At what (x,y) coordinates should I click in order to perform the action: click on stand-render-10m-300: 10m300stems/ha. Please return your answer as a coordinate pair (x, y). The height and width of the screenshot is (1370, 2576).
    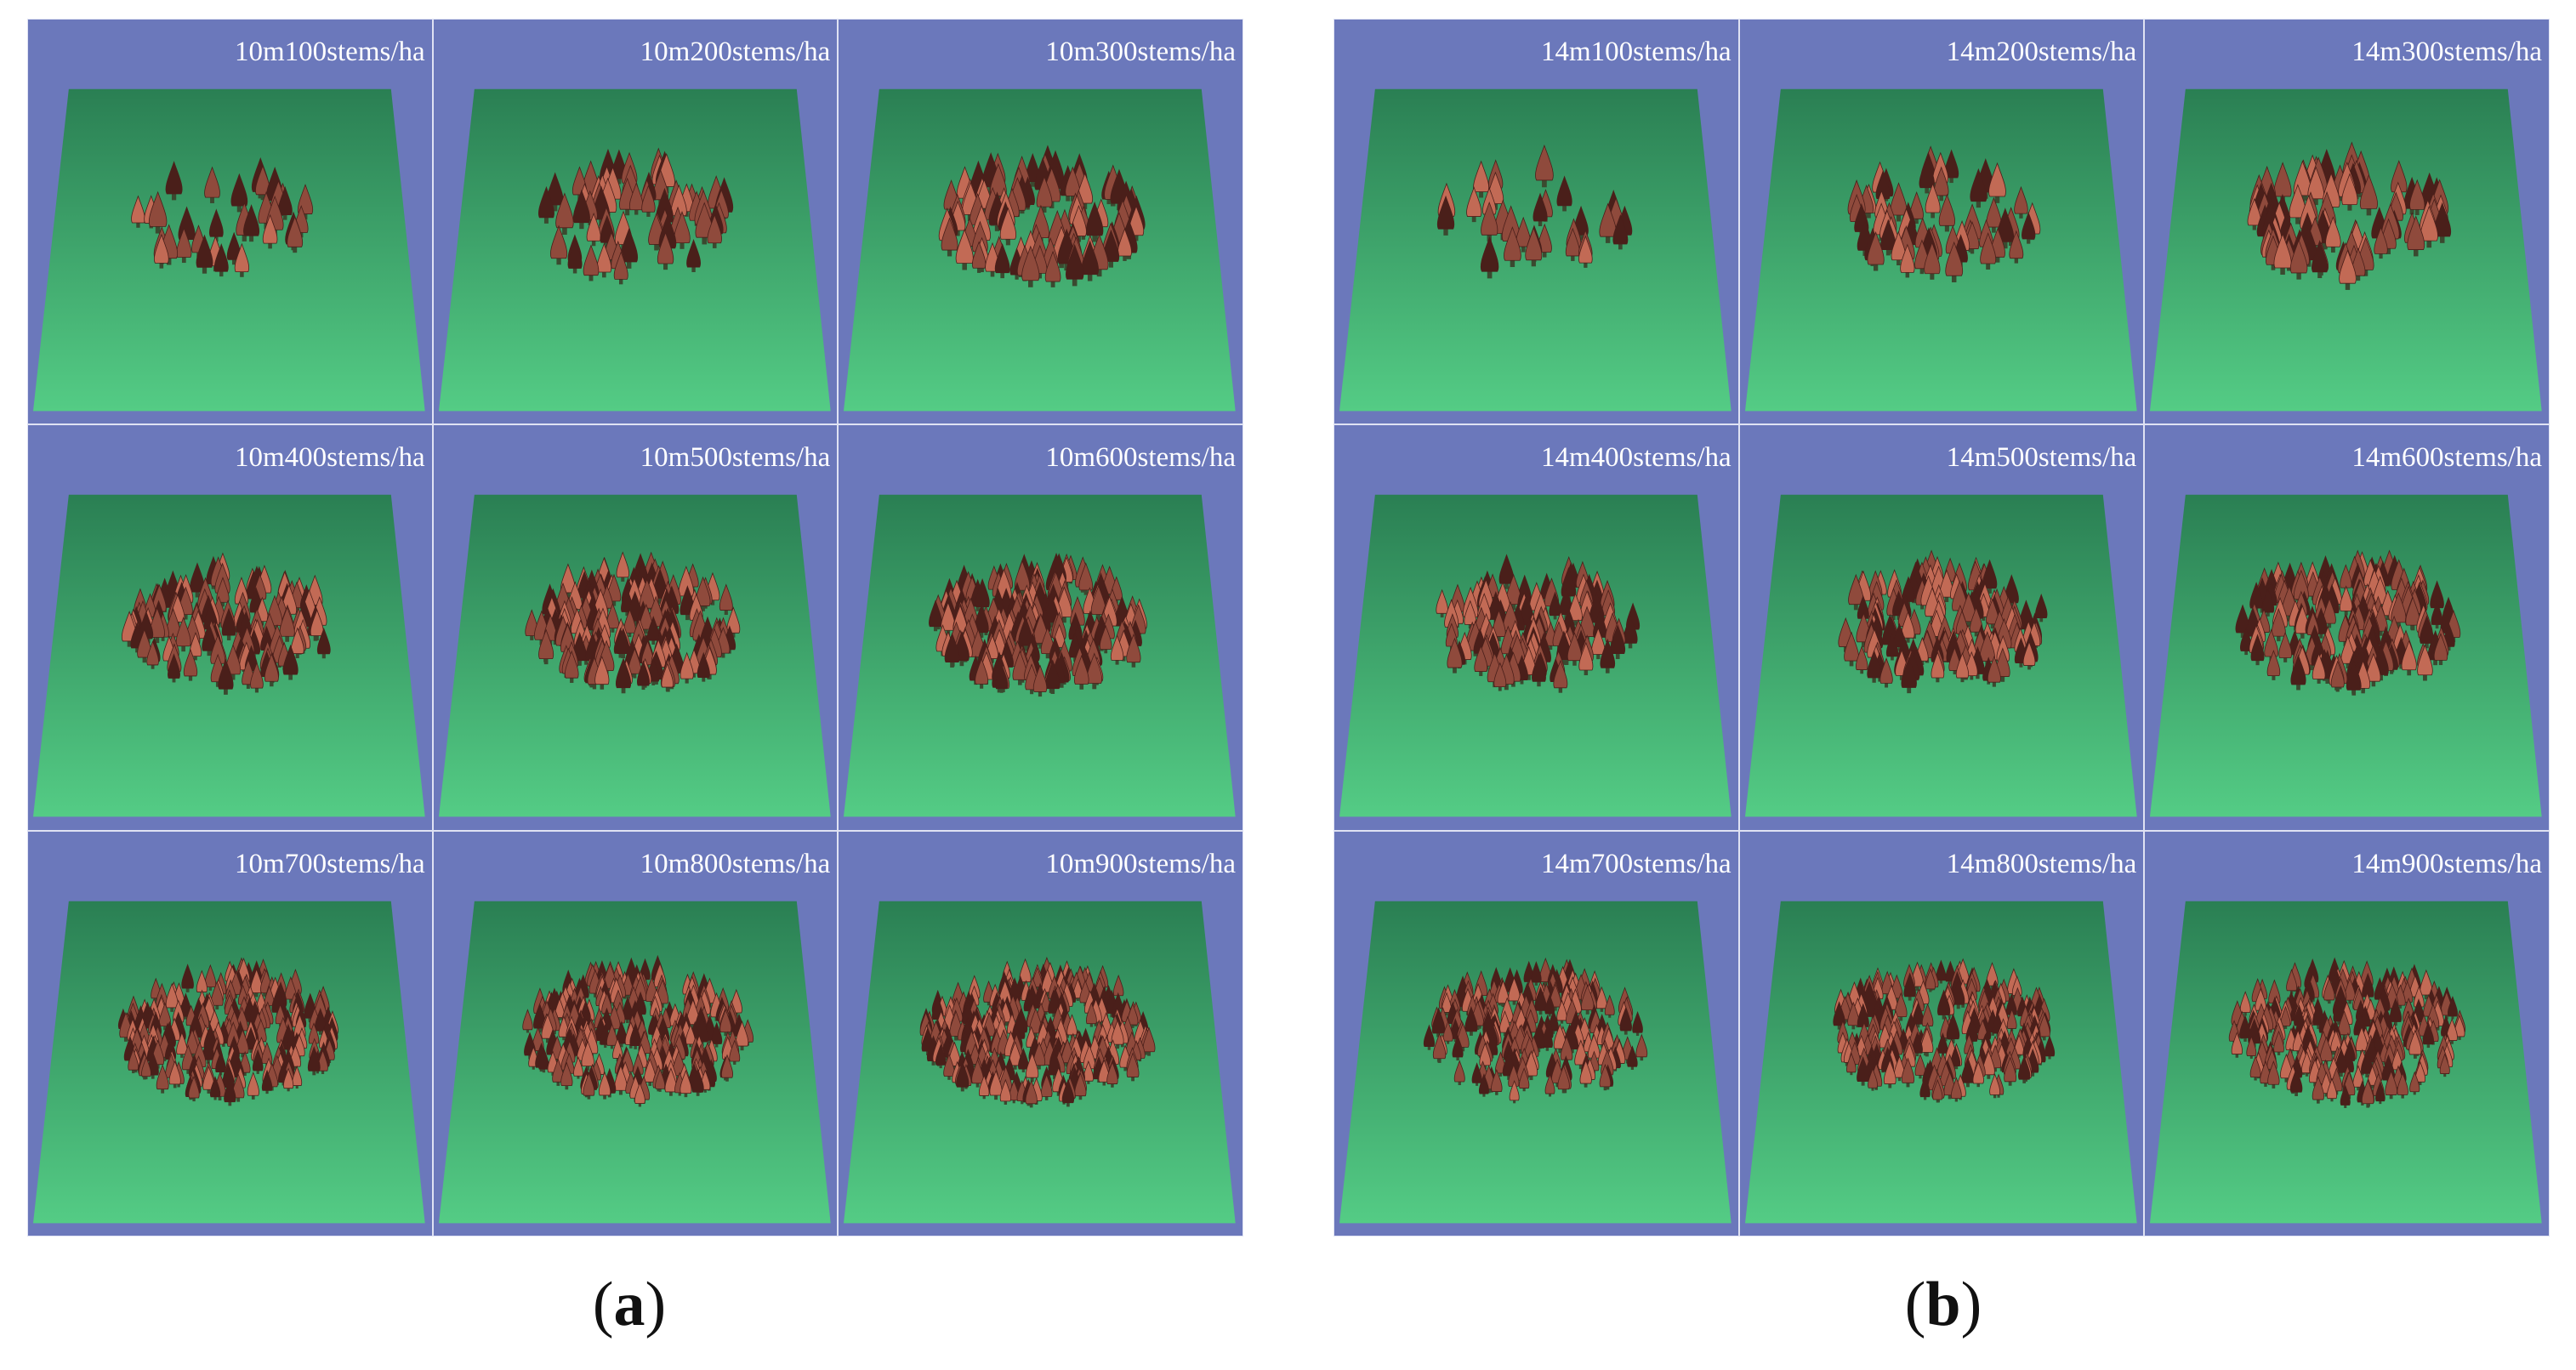
    Looking at the image, I should click on (1040, 222).